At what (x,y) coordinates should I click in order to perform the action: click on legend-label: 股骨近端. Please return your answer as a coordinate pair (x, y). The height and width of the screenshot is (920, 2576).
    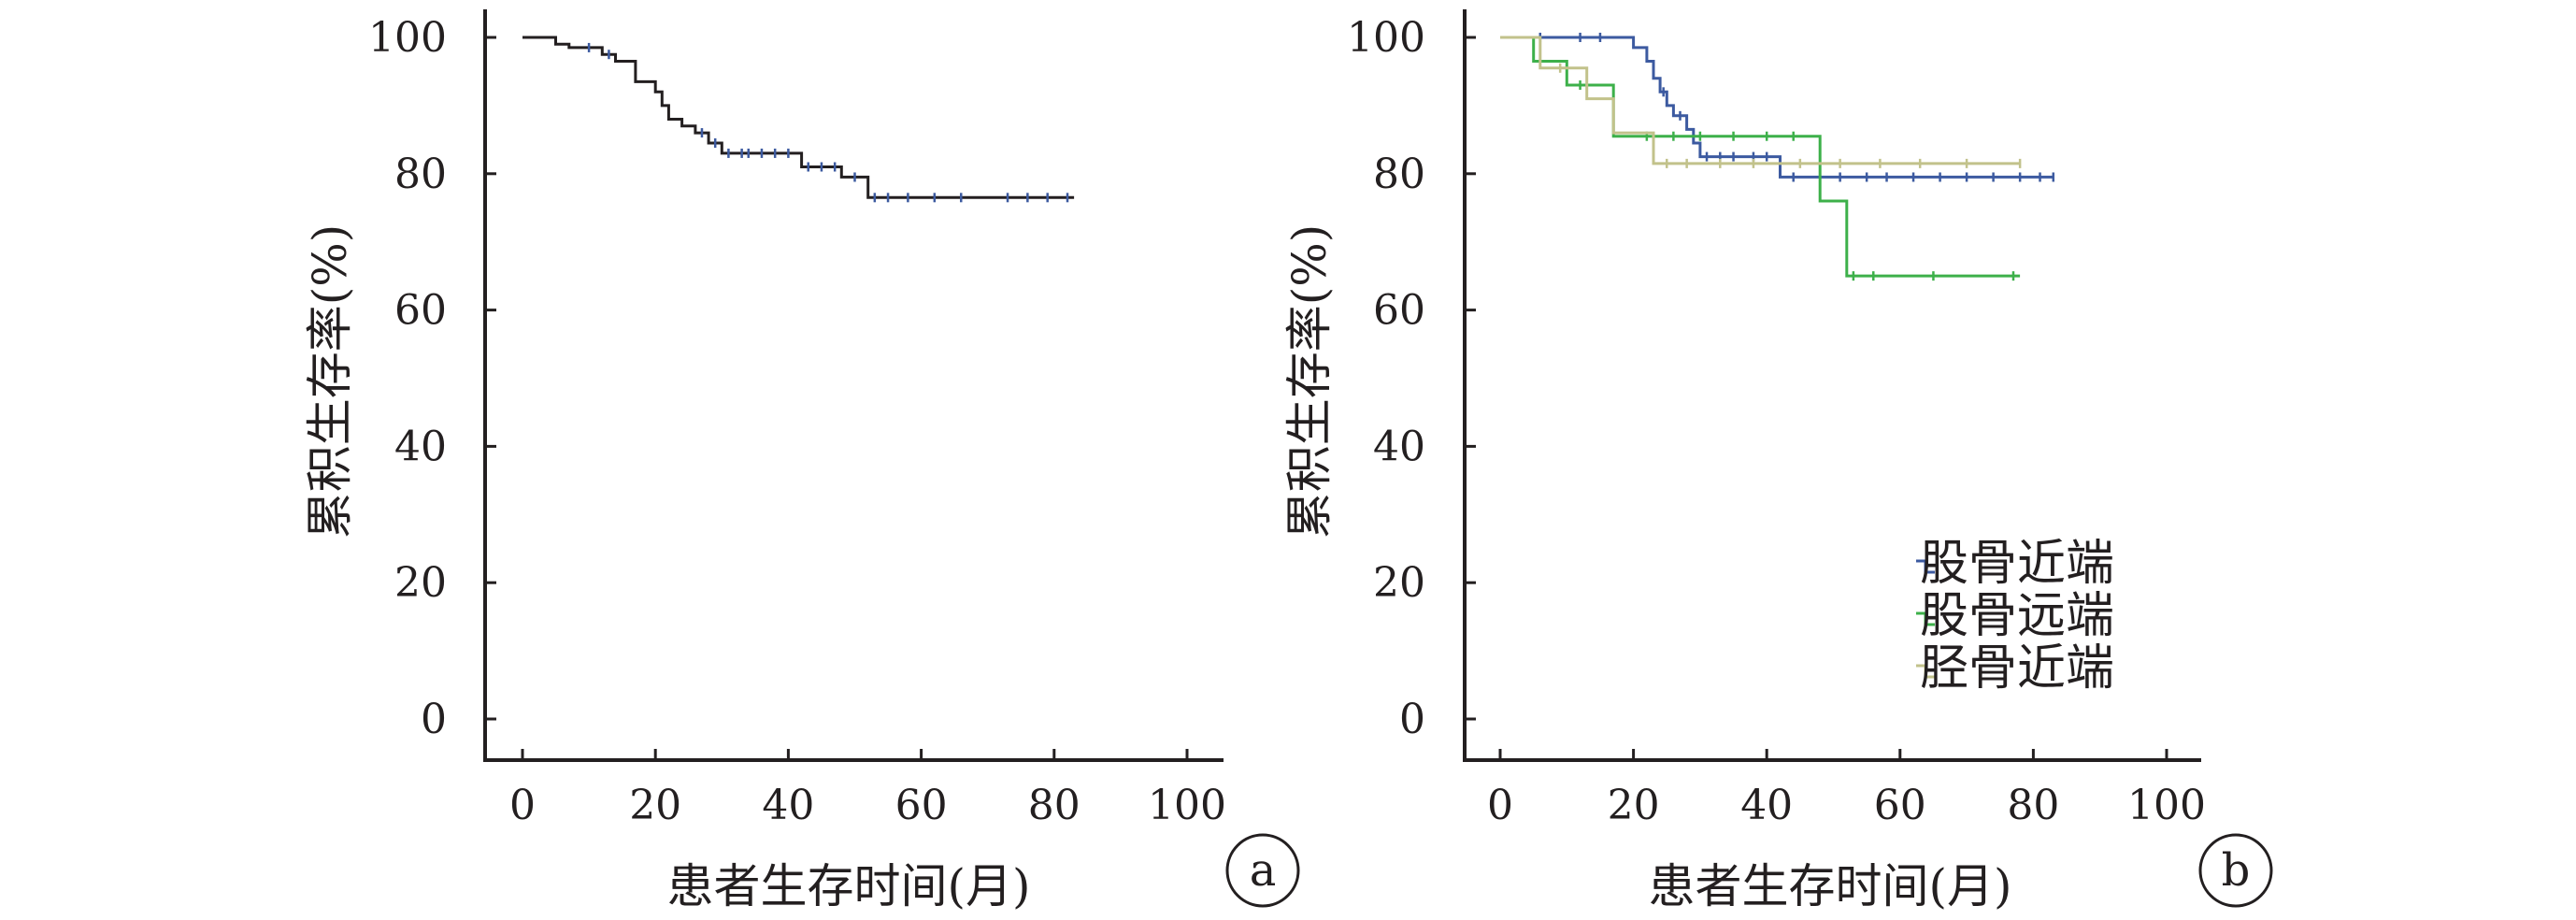
    Looking at the image, I should click on (2017, 564).